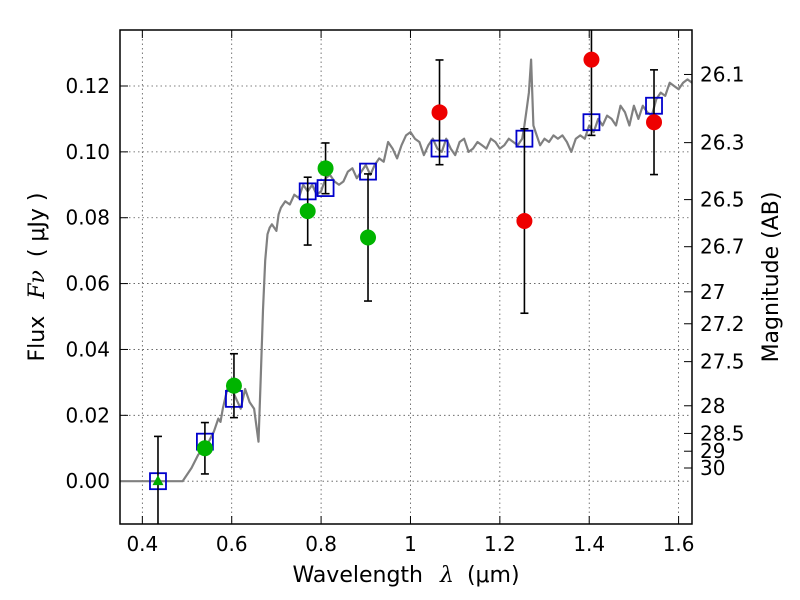 This screenshot has height=600, width=800. I want to click on y-tick-label: 0.06, so click(87, 284).